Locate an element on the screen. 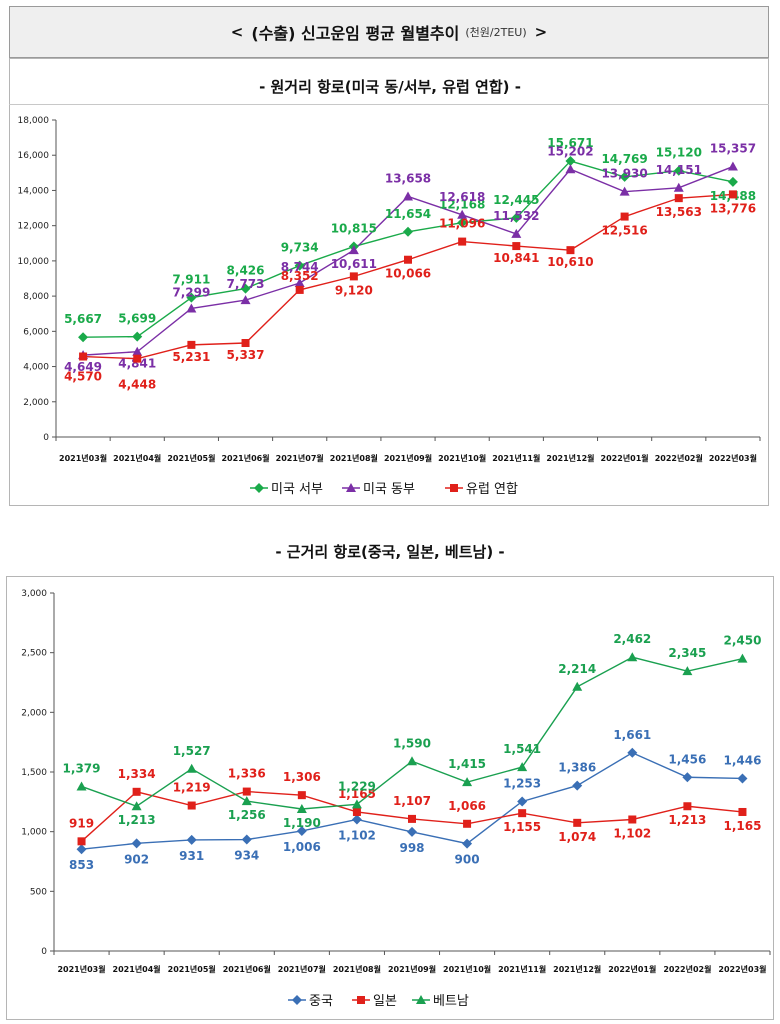  x-tick-label: 2021년10월 is located at coordinates (462, 458).